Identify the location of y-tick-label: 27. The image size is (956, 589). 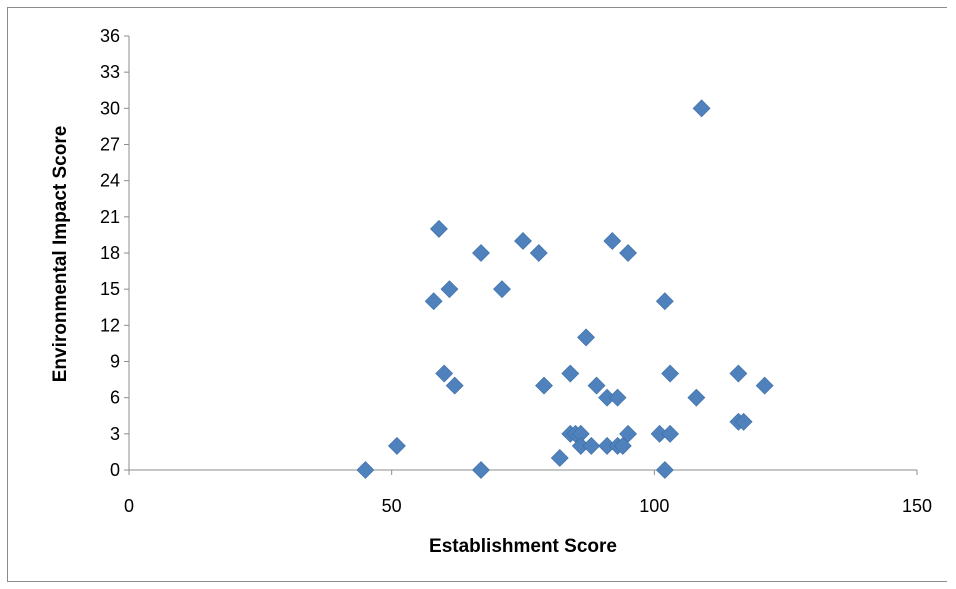
(110, 145).